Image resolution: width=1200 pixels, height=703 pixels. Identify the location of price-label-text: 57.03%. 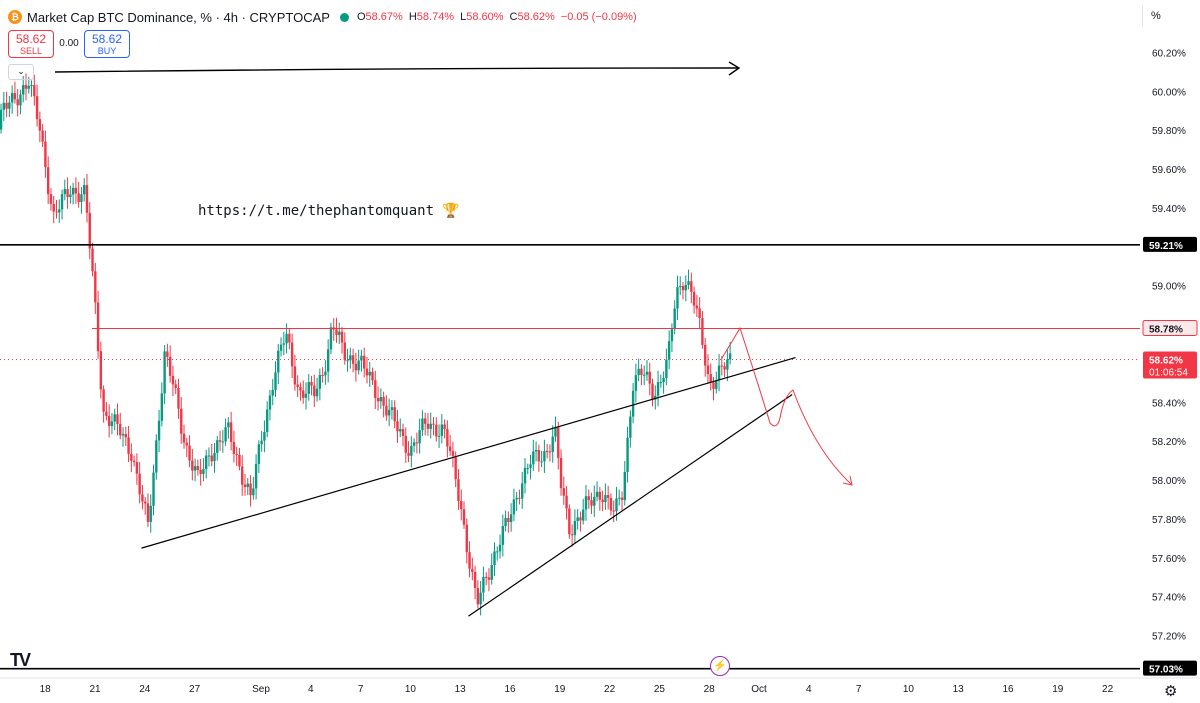
(1166, 670).